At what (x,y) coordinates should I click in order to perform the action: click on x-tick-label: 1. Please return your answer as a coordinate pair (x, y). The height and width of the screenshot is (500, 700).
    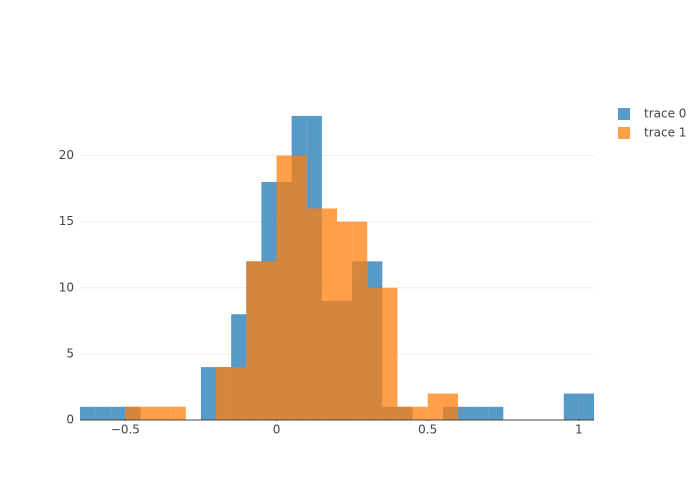
    Looking at the image, I should click on (579, 430).